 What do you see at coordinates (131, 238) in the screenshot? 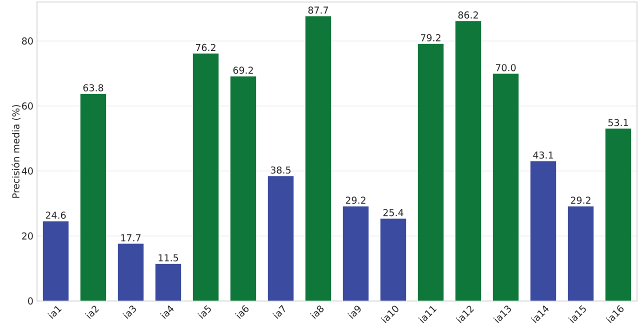
I see `data-label: 17.7` at bounding box center [131, 238].